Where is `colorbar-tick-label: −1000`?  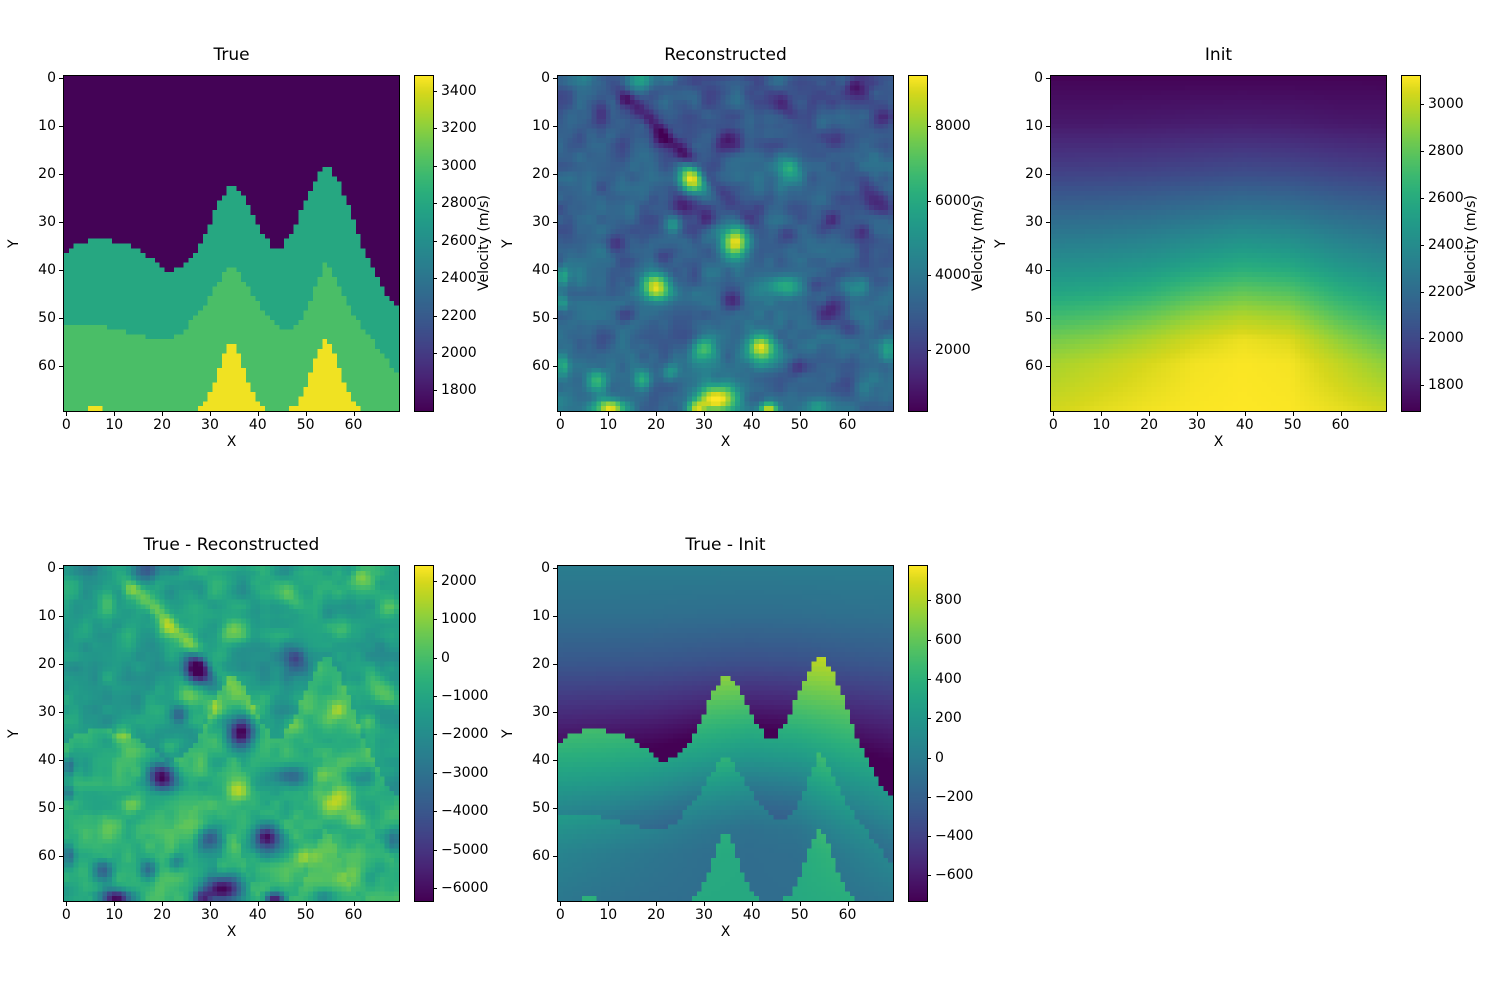 colorbar-tick-label: −1000 is located at coordinates (465, 696).